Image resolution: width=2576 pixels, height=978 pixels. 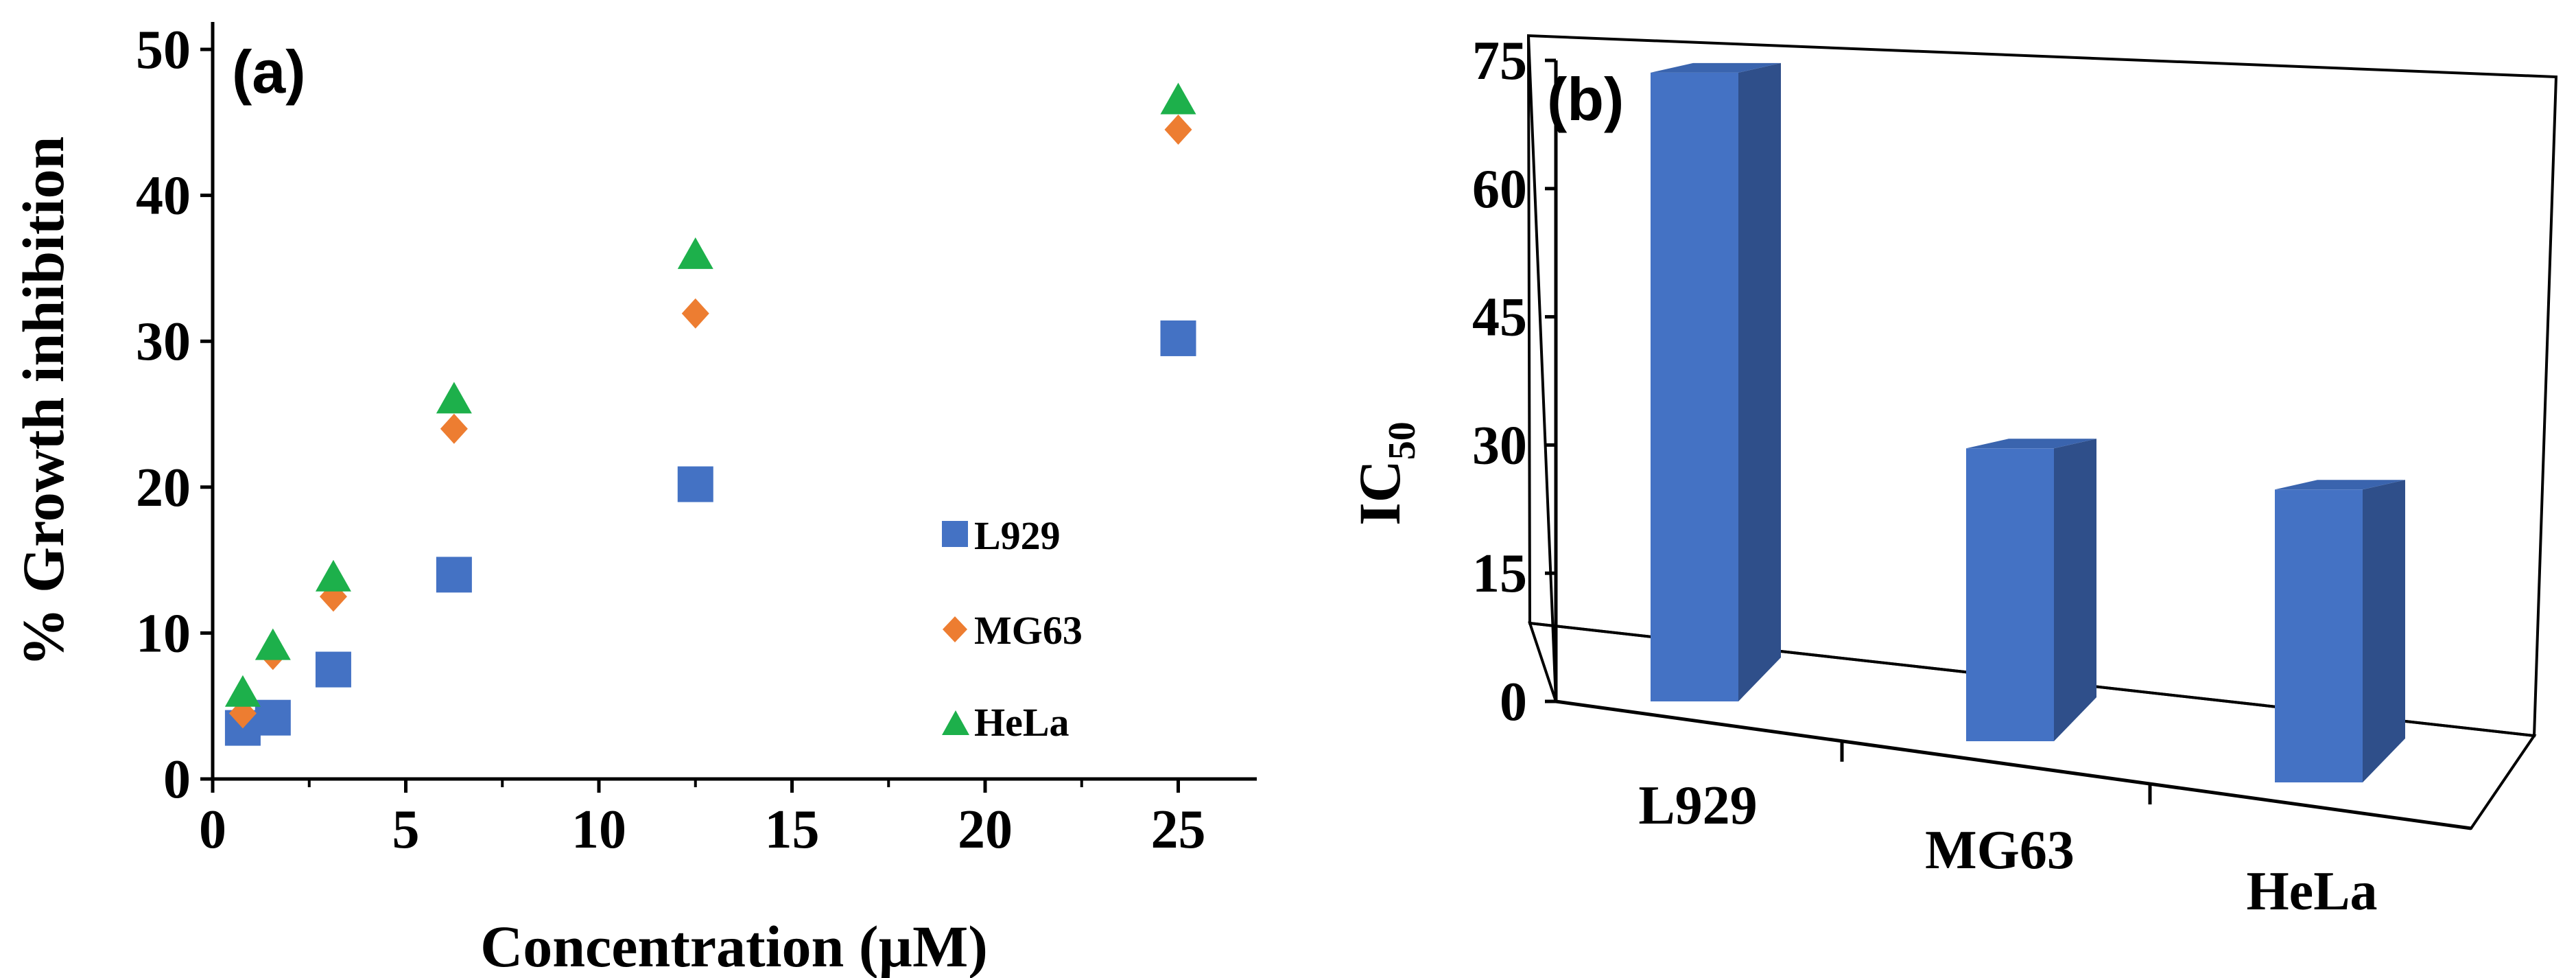 What do you see at coordinates (955, 534) in the screenshot?
I see `legend-marker-l929` at bounding box center [955, 534].